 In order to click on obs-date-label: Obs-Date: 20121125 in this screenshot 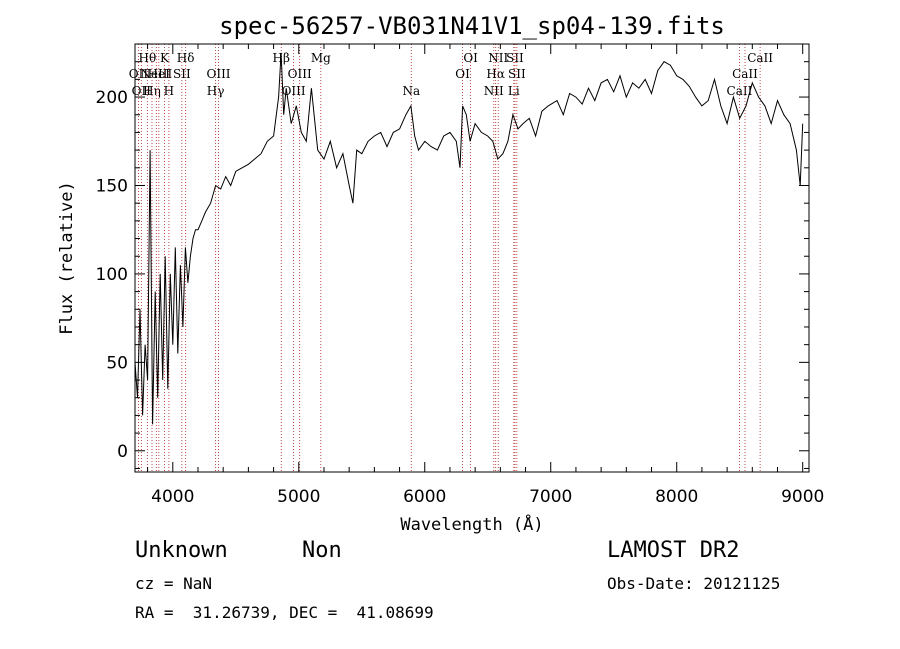, I will do `click(694, 583)`.